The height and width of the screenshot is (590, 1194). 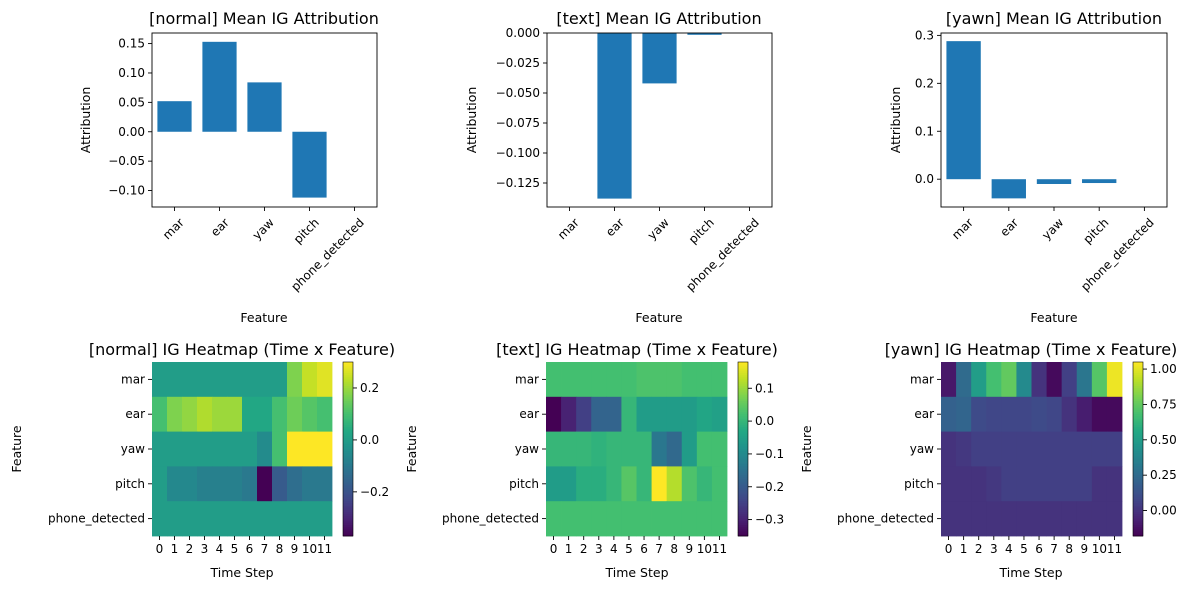 I want to click on chart-title: [yawn] IG Heatmap (Time x Feature), so click(x=1031, y=349).